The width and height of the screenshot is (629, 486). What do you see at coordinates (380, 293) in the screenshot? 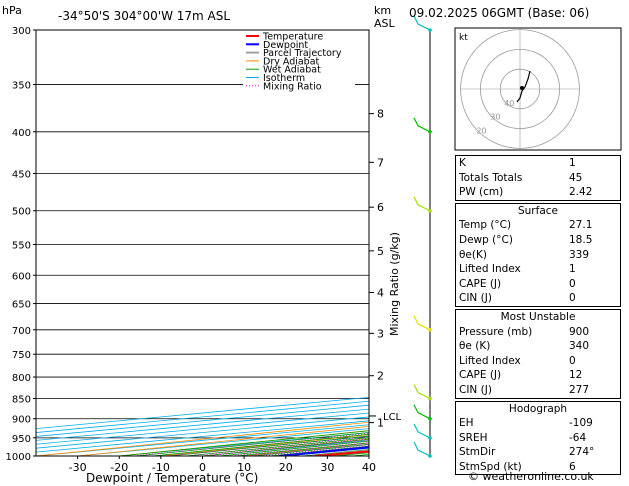
I see `km-tick-label: 4` at bounding box center [380, 293].